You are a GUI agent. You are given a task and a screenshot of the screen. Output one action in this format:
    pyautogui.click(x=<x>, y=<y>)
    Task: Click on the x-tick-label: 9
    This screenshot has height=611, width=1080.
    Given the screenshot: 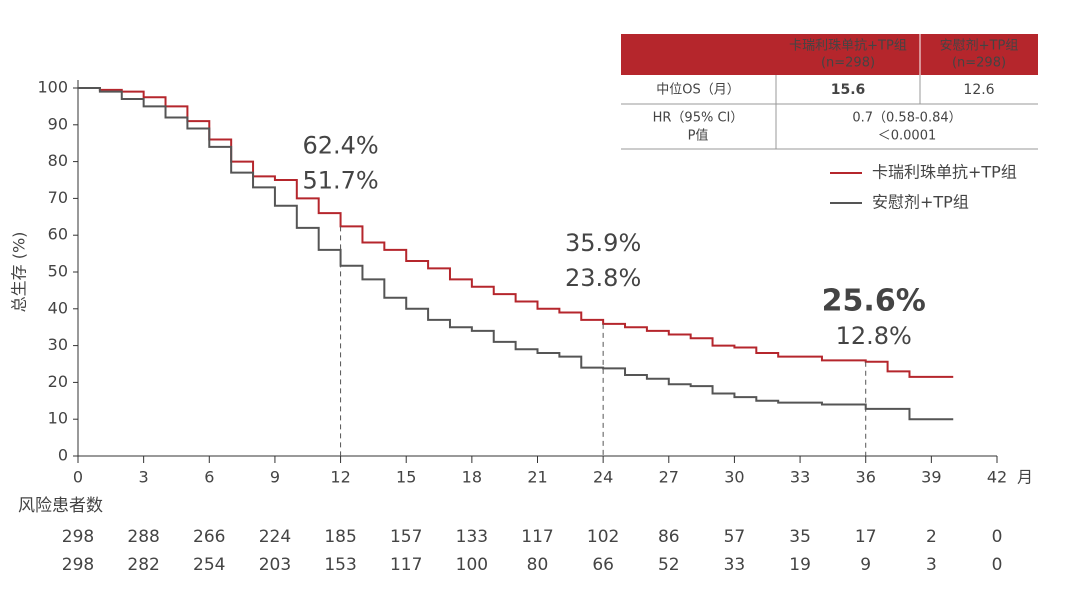 What is the action you would take?
    pyautogui.click(x=275, y=477)
    